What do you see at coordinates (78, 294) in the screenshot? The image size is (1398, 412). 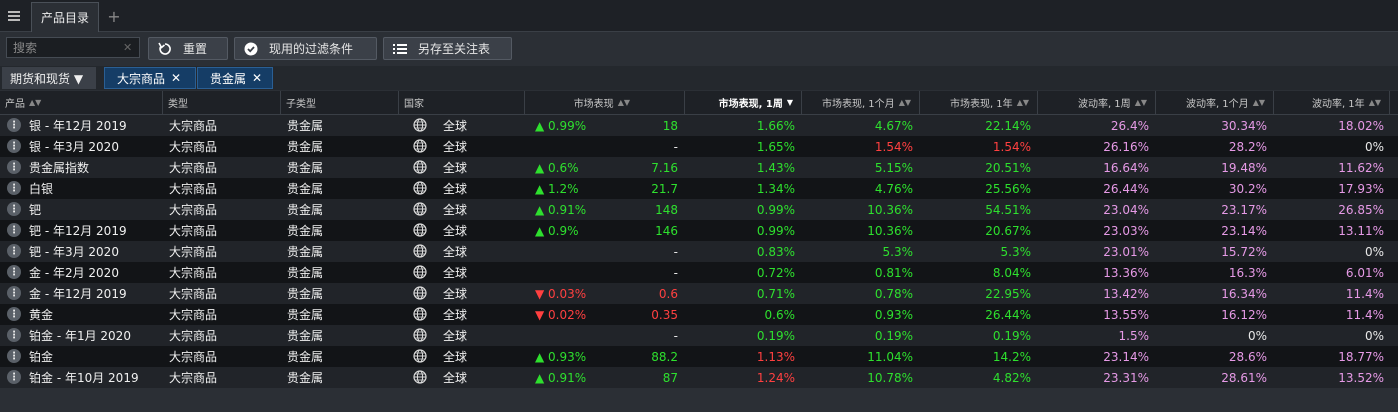 I see `product-name: 金 - 年12月 2019` at bounding box center [78, 294].